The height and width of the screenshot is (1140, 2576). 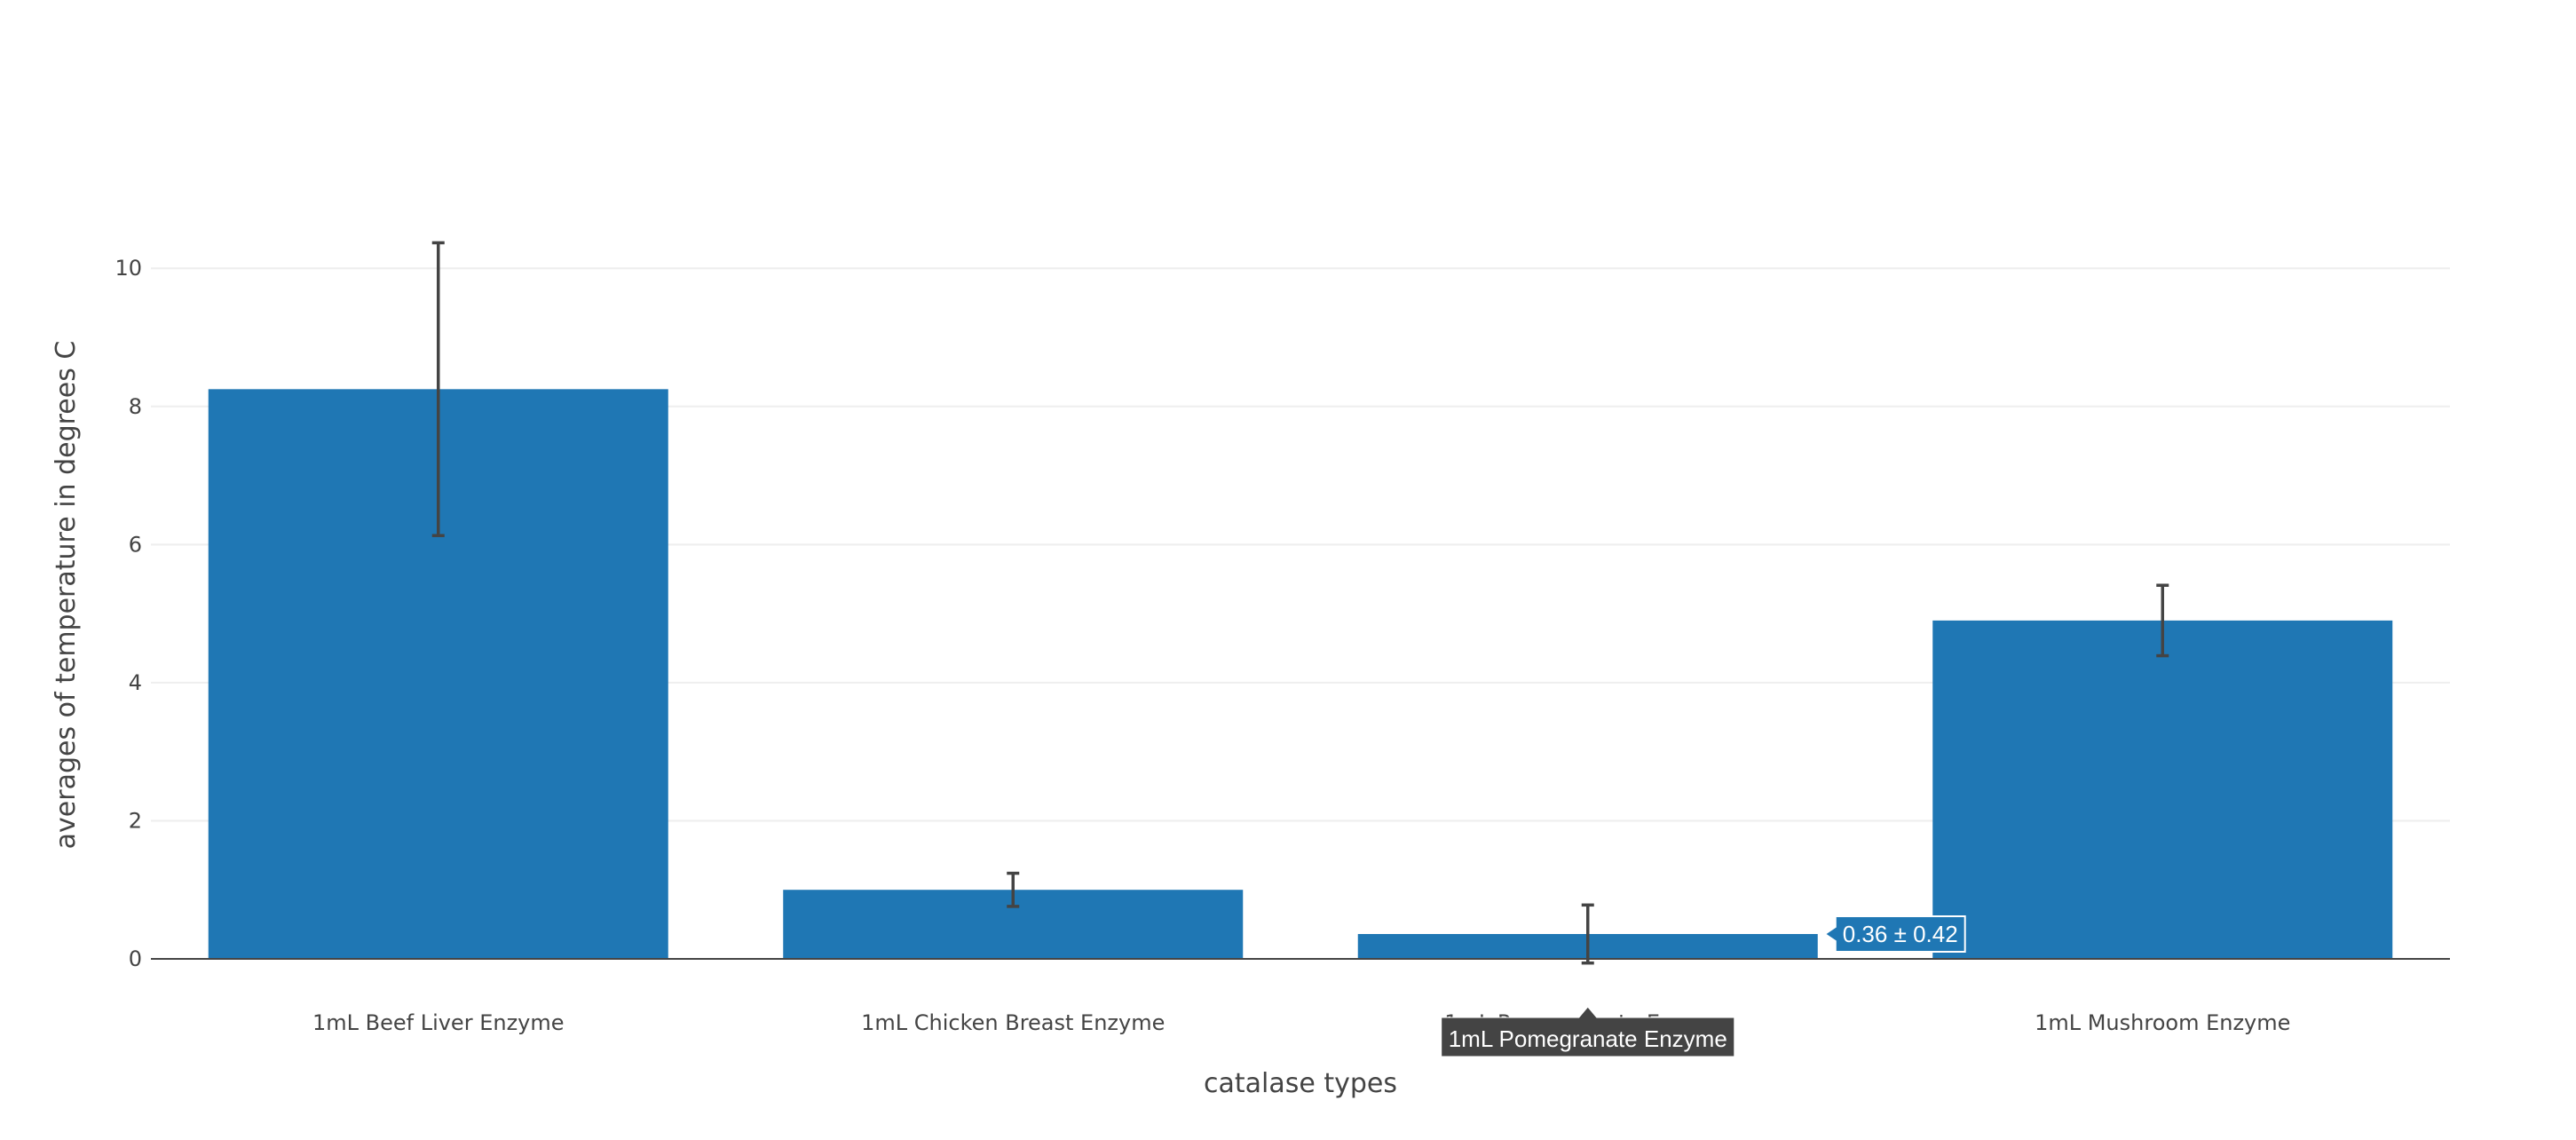 What do you see at coordinates (135, 682) in the screenshot?
I see `y-tick-label: 4` at bounding box center [135, 682].